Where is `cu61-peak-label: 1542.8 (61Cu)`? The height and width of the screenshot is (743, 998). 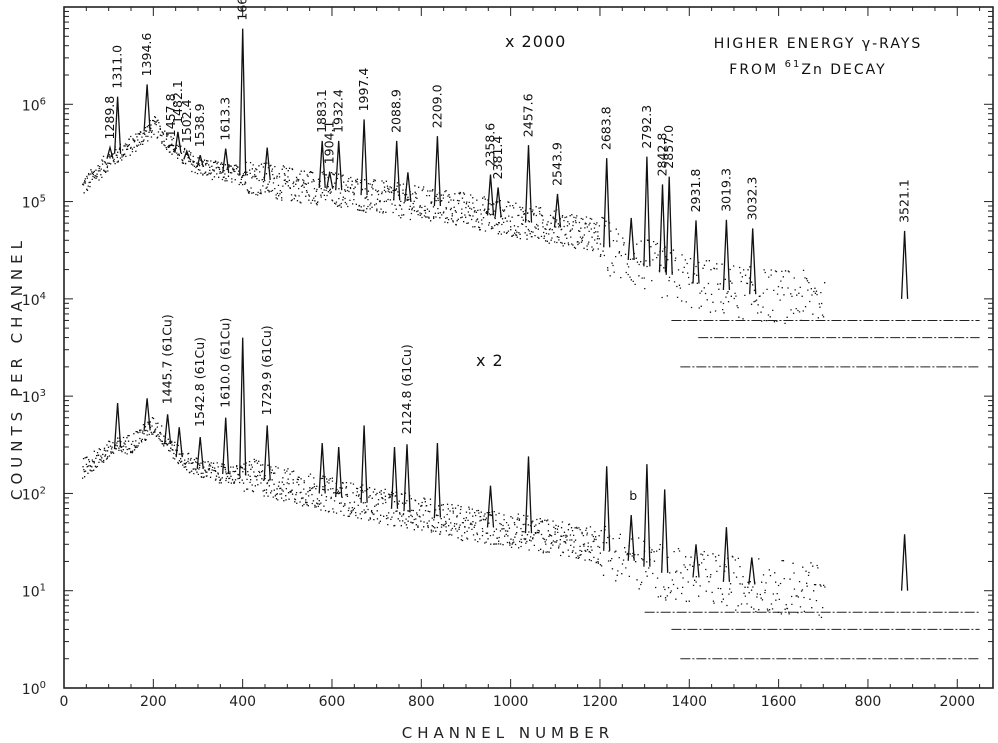
cu61-peak-label: 1542.8 (61Cu) is located at coordinates (199, 382).